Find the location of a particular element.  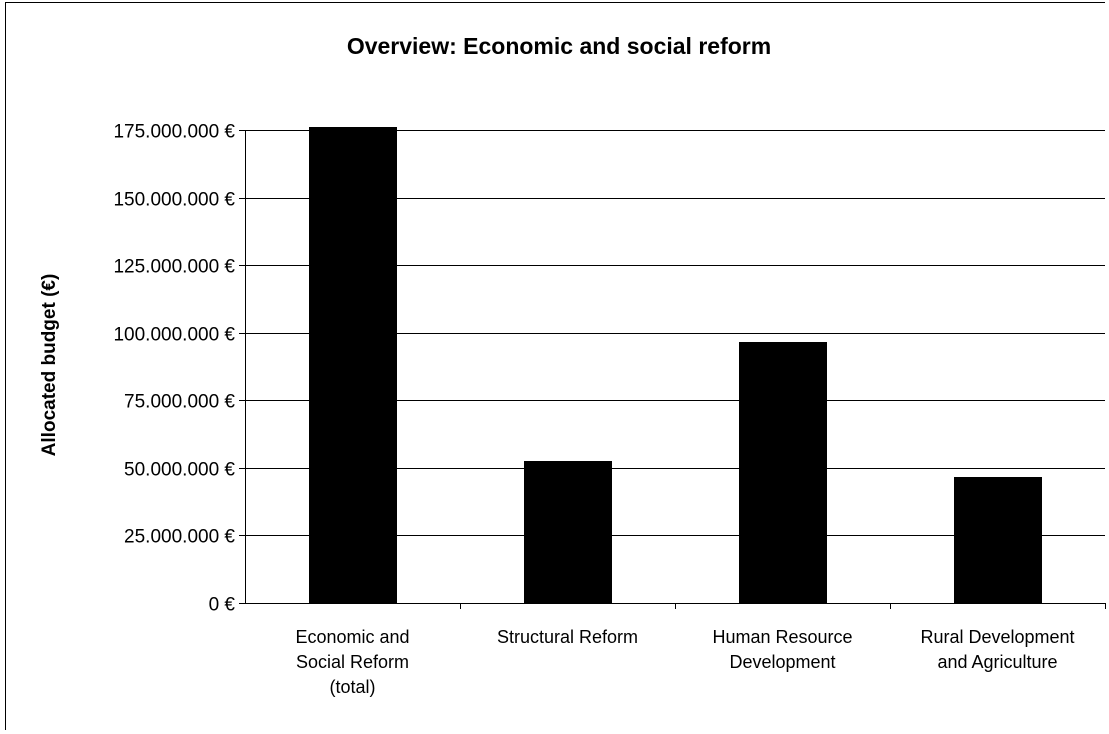

y-tick-label: 125.000.000 € is located at coordinates (174, 267).